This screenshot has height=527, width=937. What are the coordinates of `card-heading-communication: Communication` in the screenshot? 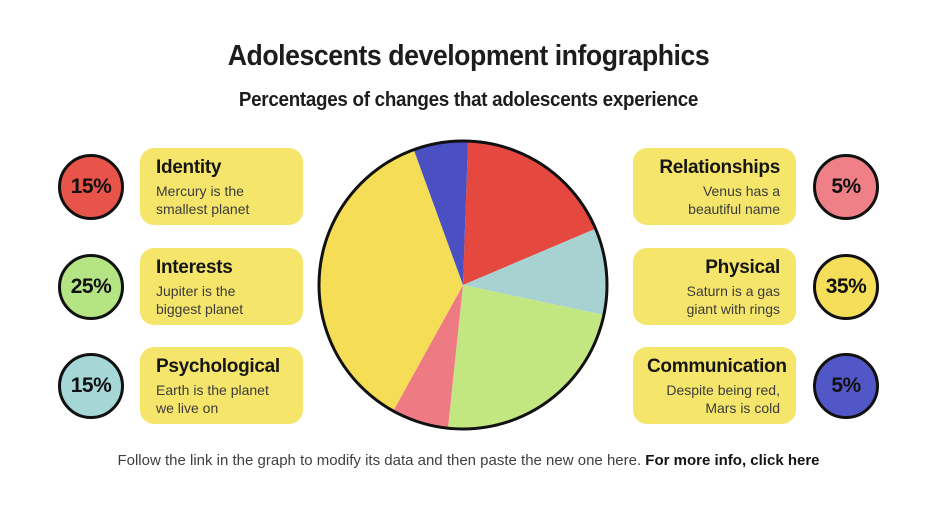 It's located at (717, 366).